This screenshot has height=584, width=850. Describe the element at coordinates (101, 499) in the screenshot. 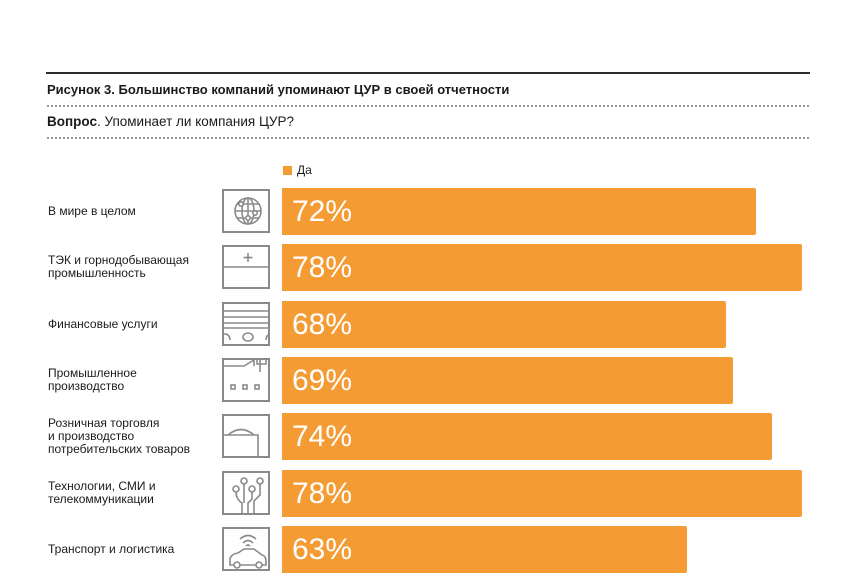

I see `category-label-line: телекоммуникации` at that location.